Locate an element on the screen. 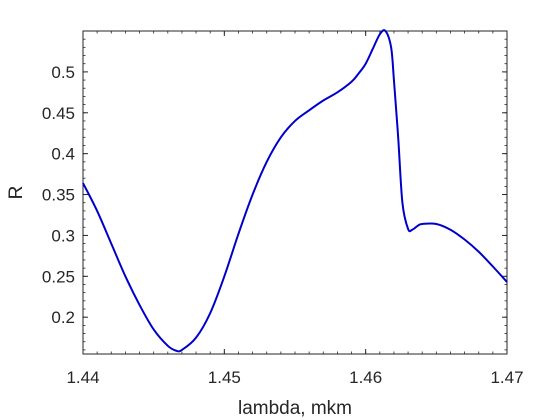 The height and width of the screenshot is (420, 560). y-tick-labels: 0.2 0.25 0.3 0.35 0.4 0.45 0.5 is located at coordinates (58, 195).